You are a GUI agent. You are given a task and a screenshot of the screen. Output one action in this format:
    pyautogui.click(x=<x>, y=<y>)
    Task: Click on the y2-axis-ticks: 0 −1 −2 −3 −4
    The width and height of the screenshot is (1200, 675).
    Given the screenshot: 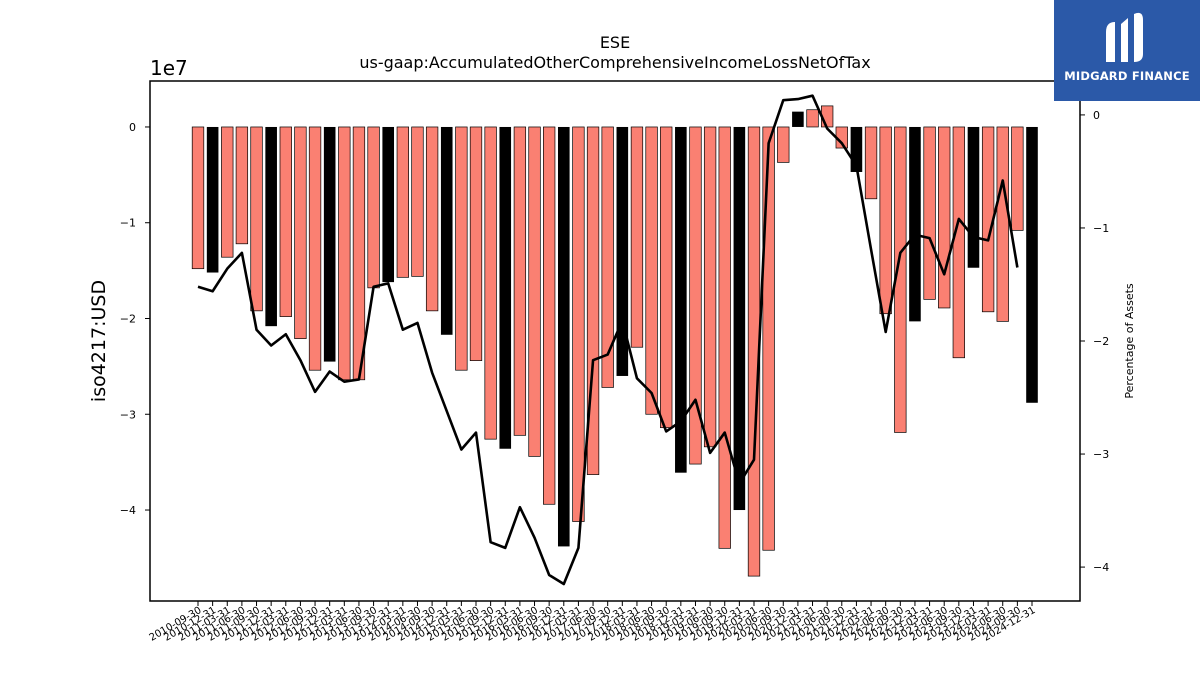 What is the action you would take?
    pyautogui.click(x=1094, y=341)
    